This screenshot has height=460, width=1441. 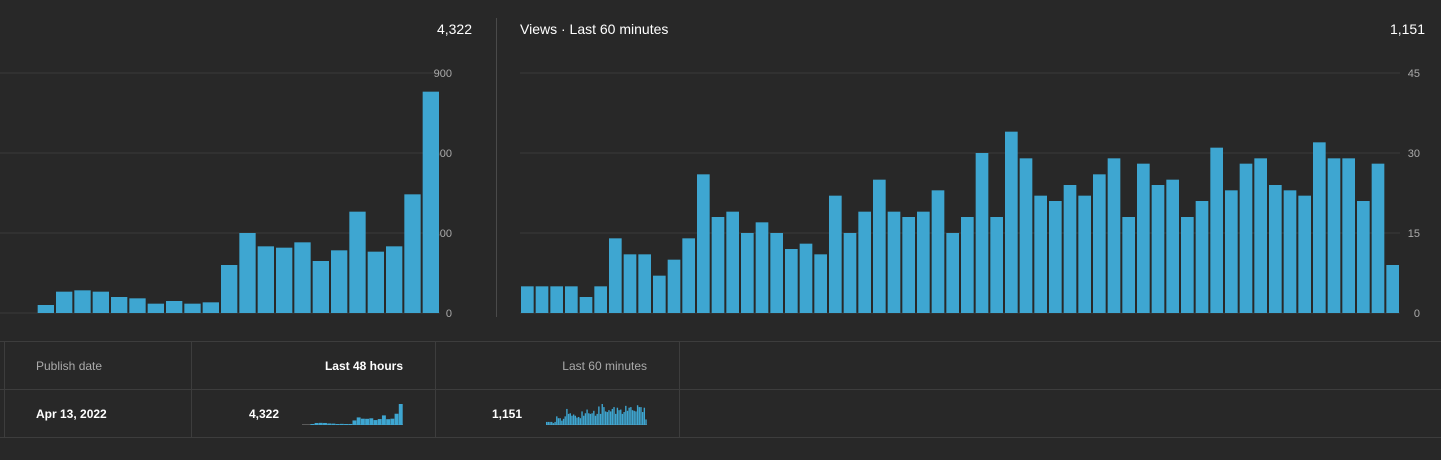 I want to click on column-header-last-60-minutes: Last 60 minutes, so click(x=604, y=366).